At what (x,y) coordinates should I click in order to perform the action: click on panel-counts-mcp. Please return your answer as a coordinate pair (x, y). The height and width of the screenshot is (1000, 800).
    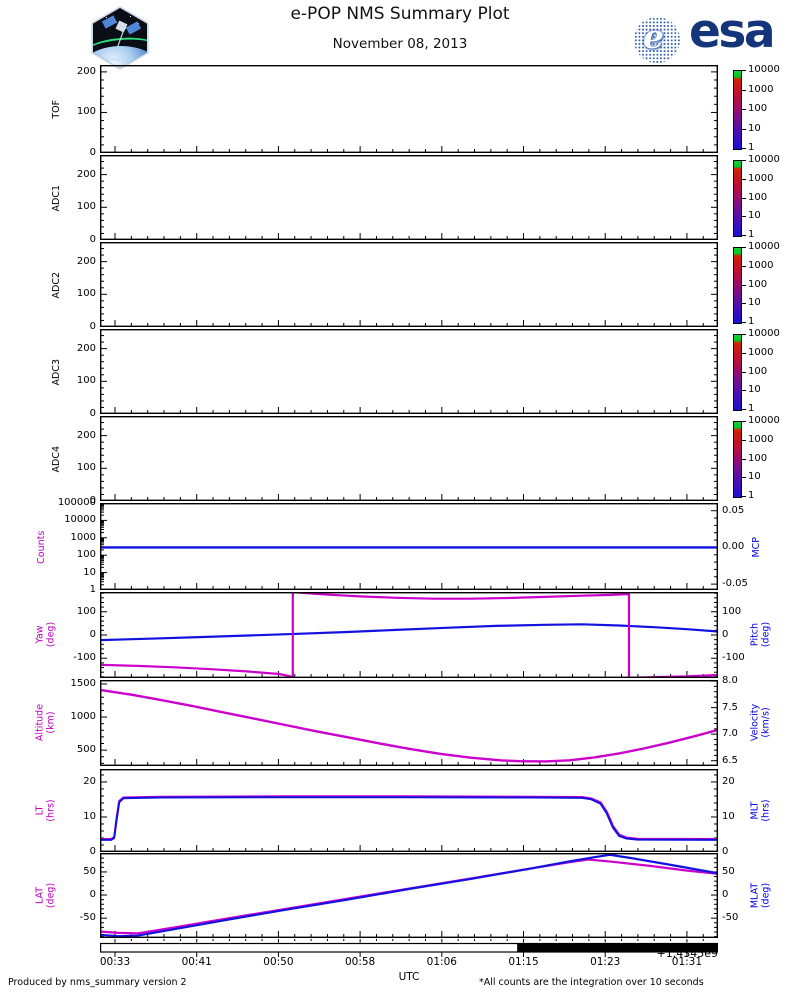
    Looking at the image, I should click on (409, 546).